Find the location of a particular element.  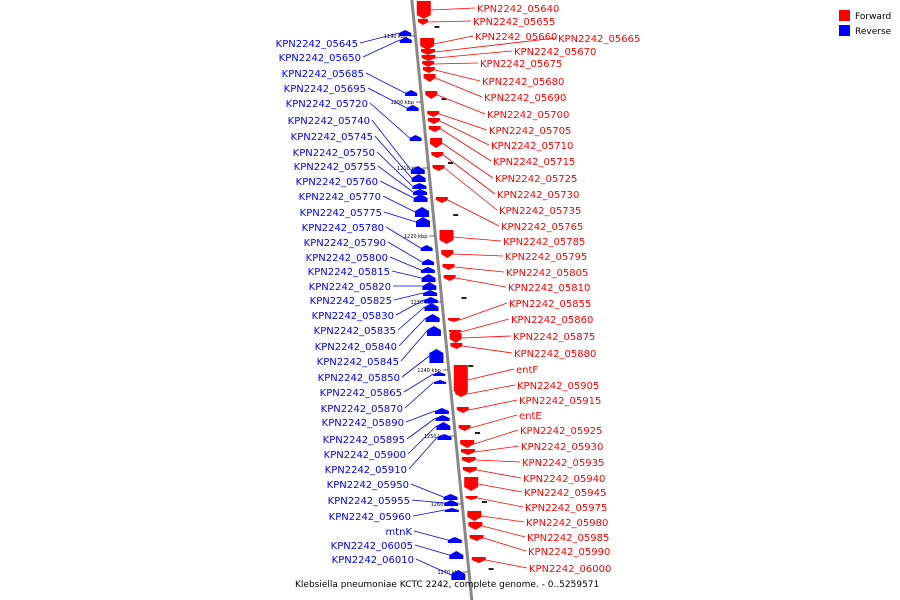

legend-reverse-swatch is located at coordinates (844, 30).